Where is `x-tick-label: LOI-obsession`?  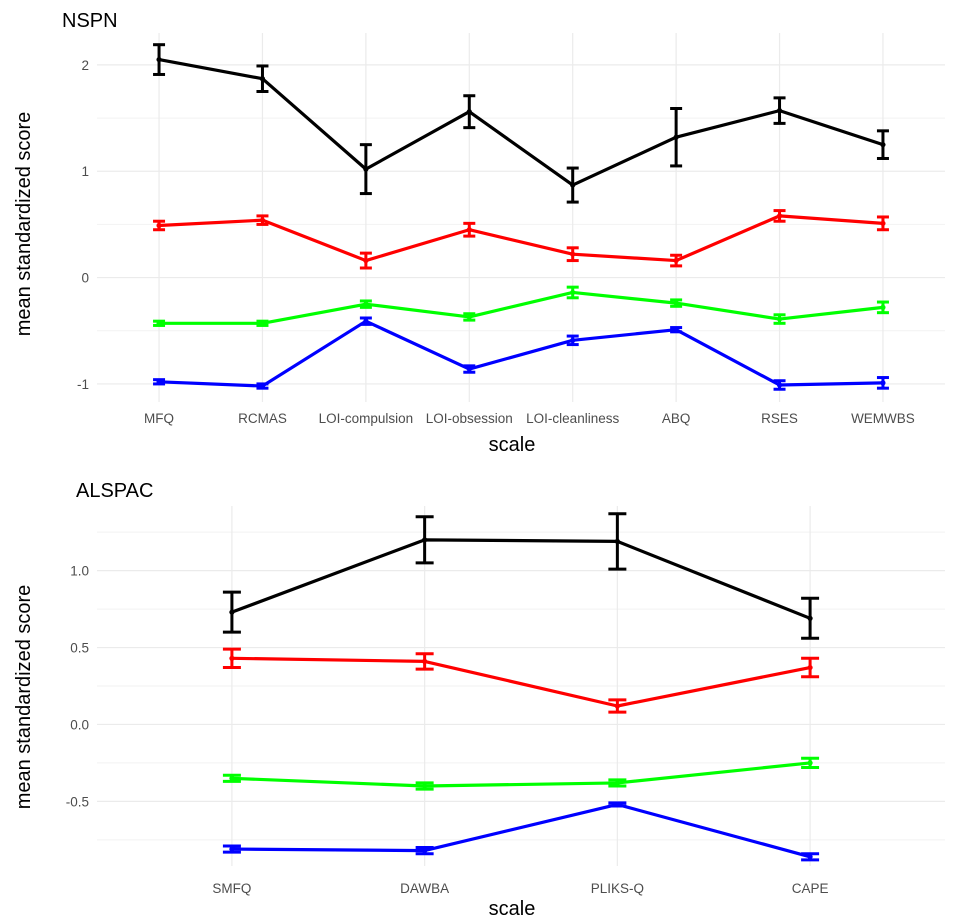
x-tick-label: LOI-obsession is located at coordinates (469, 418).